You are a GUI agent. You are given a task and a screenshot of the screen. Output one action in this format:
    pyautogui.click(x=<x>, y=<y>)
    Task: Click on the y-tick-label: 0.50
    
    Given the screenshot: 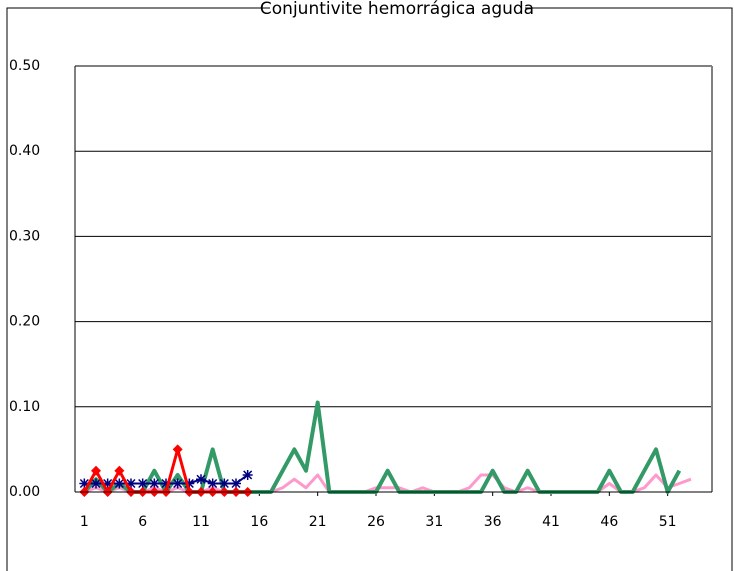 What is the action you would take?
    pyautogui.click(x=24, y=66)
    